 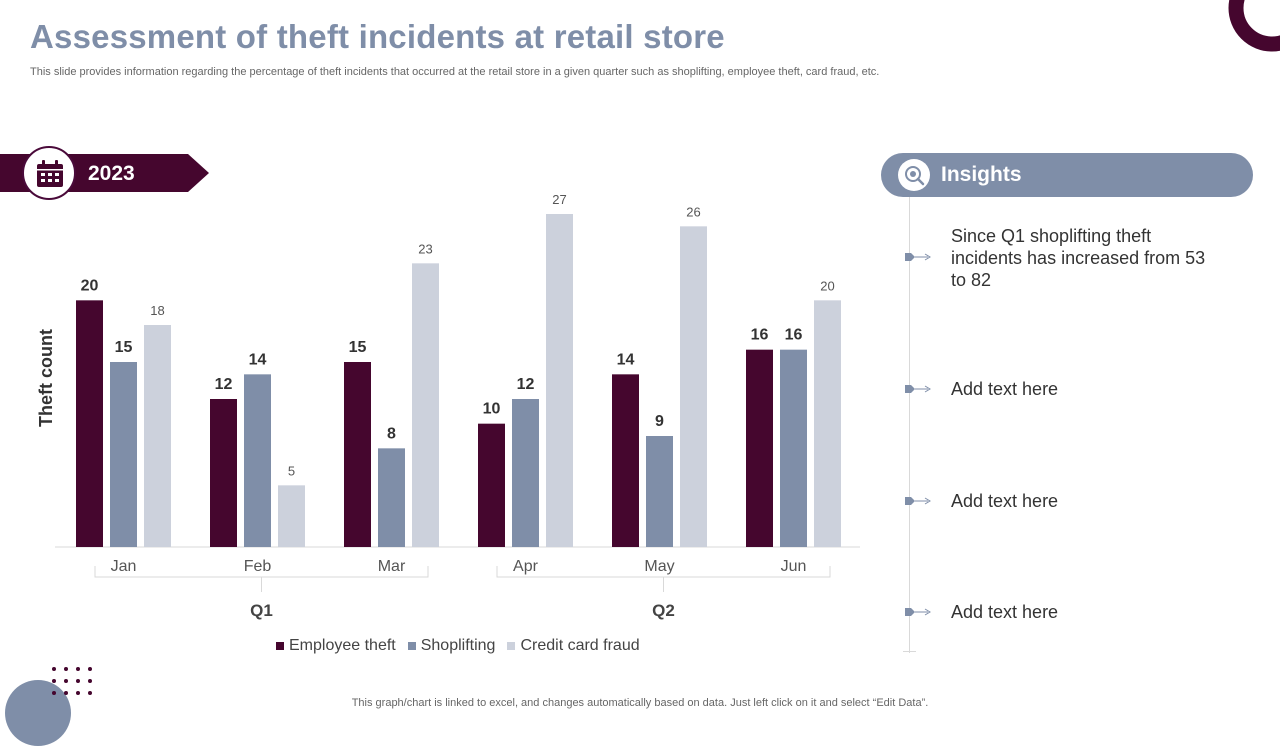 I want to click on year-label: 2023, so click(x=111, y=173).